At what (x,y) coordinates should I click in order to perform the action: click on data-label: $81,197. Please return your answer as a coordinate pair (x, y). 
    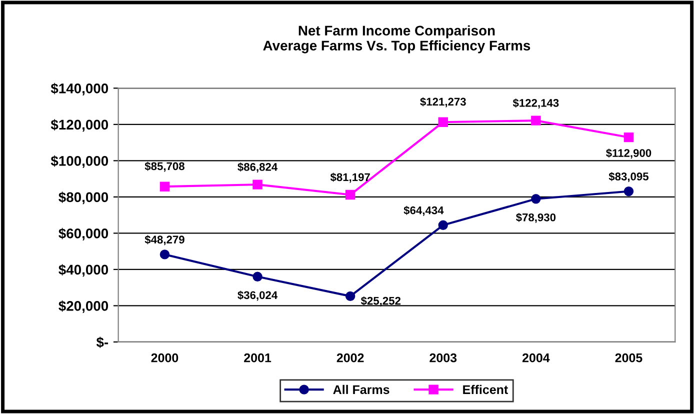
    Looking at the image, I should click on (350, 177).